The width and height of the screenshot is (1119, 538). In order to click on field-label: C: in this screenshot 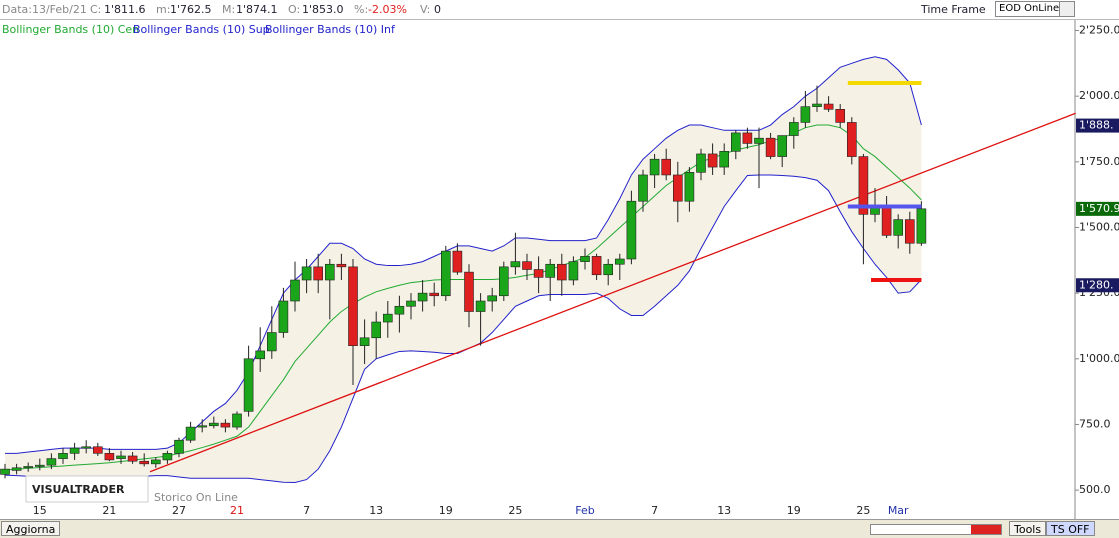, I will do `click(96, 9)`.